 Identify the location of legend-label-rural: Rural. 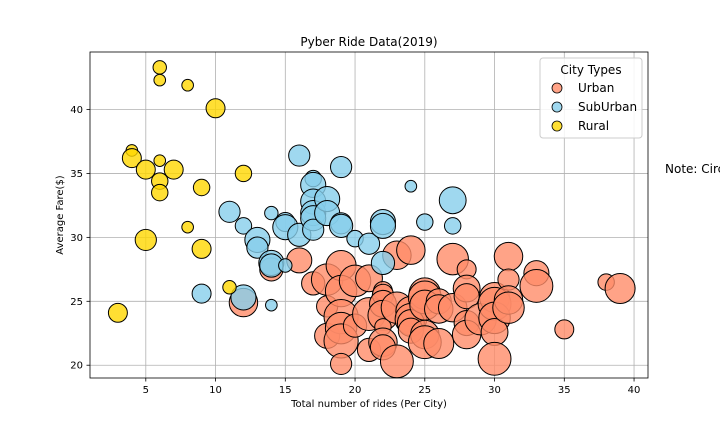
(593, 126).